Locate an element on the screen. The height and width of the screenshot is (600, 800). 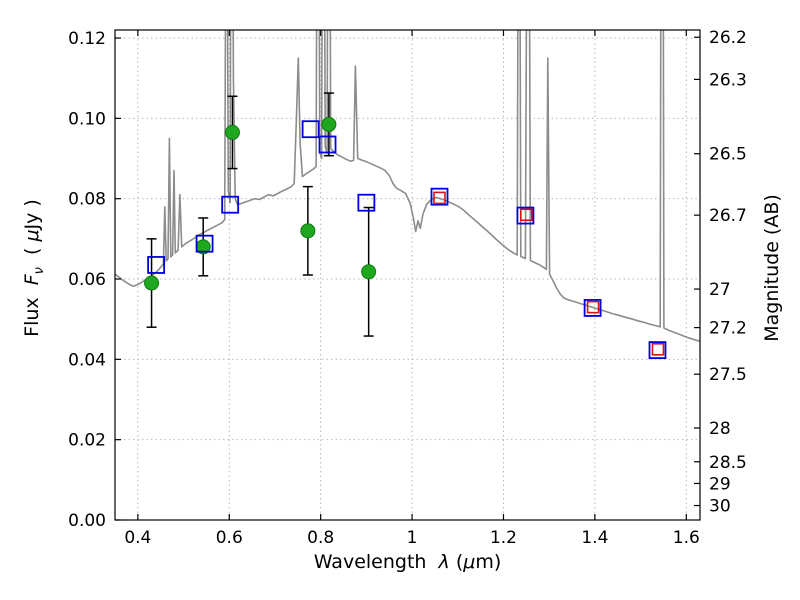
x-tick-label: 1.2 is located at coordinates (503, 538).